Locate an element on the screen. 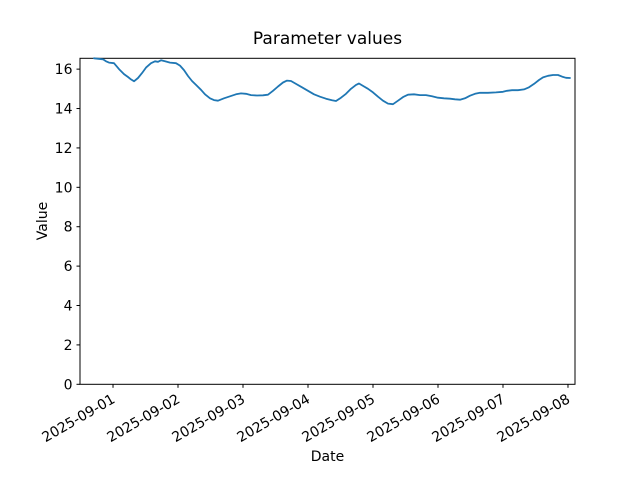 The width and height of the screenshot is (640, 480). x-axis-label: Date is located at coordinates (327, 457).